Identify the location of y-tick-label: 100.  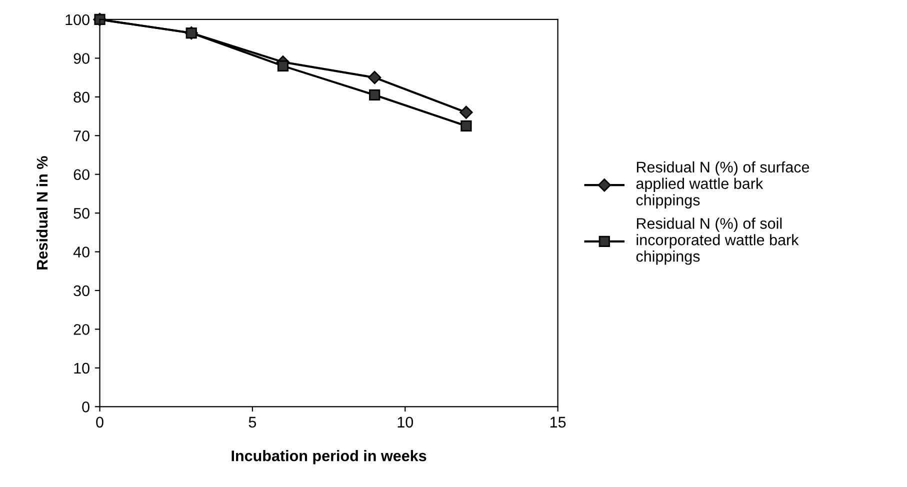
(78, 20).